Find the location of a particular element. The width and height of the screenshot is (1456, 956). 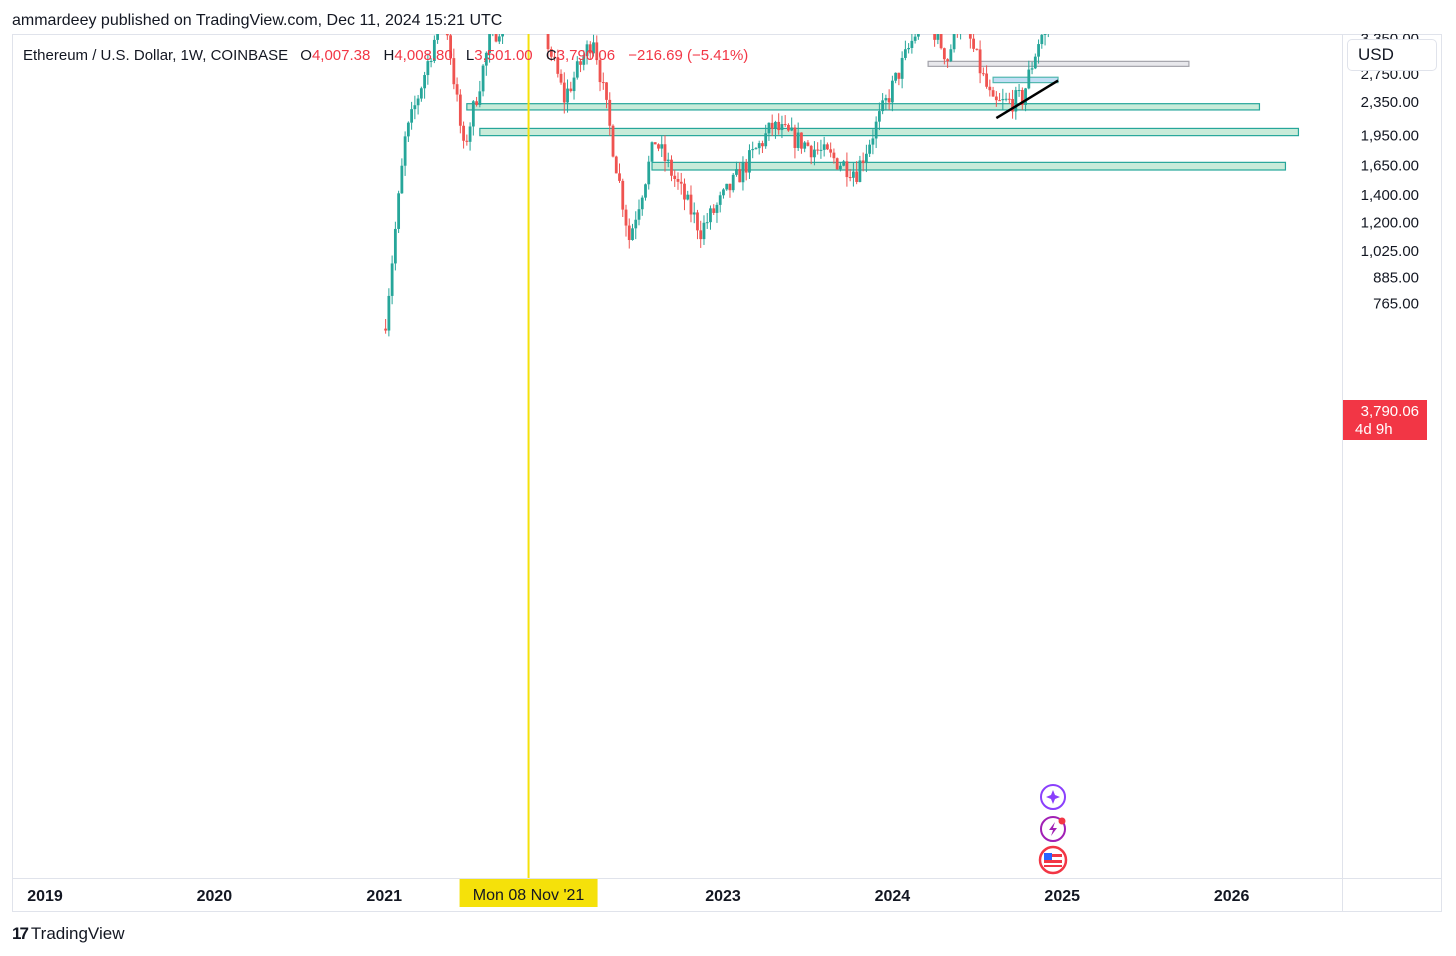

last-price-label: 3,790.06 4d 9h is located at coordinates (1385, 420).